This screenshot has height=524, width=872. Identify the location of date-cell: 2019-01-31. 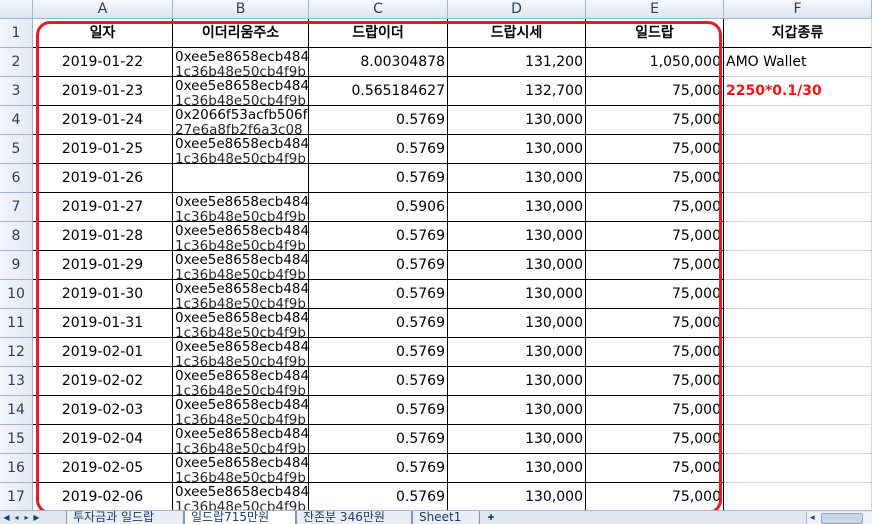
(103, 323).